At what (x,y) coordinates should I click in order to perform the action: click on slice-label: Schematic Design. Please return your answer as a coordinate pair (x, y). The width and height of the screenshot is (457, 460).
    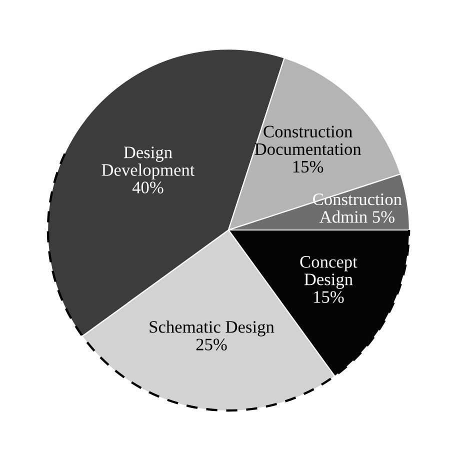
    Looking at the image, I should click on (212, 328).